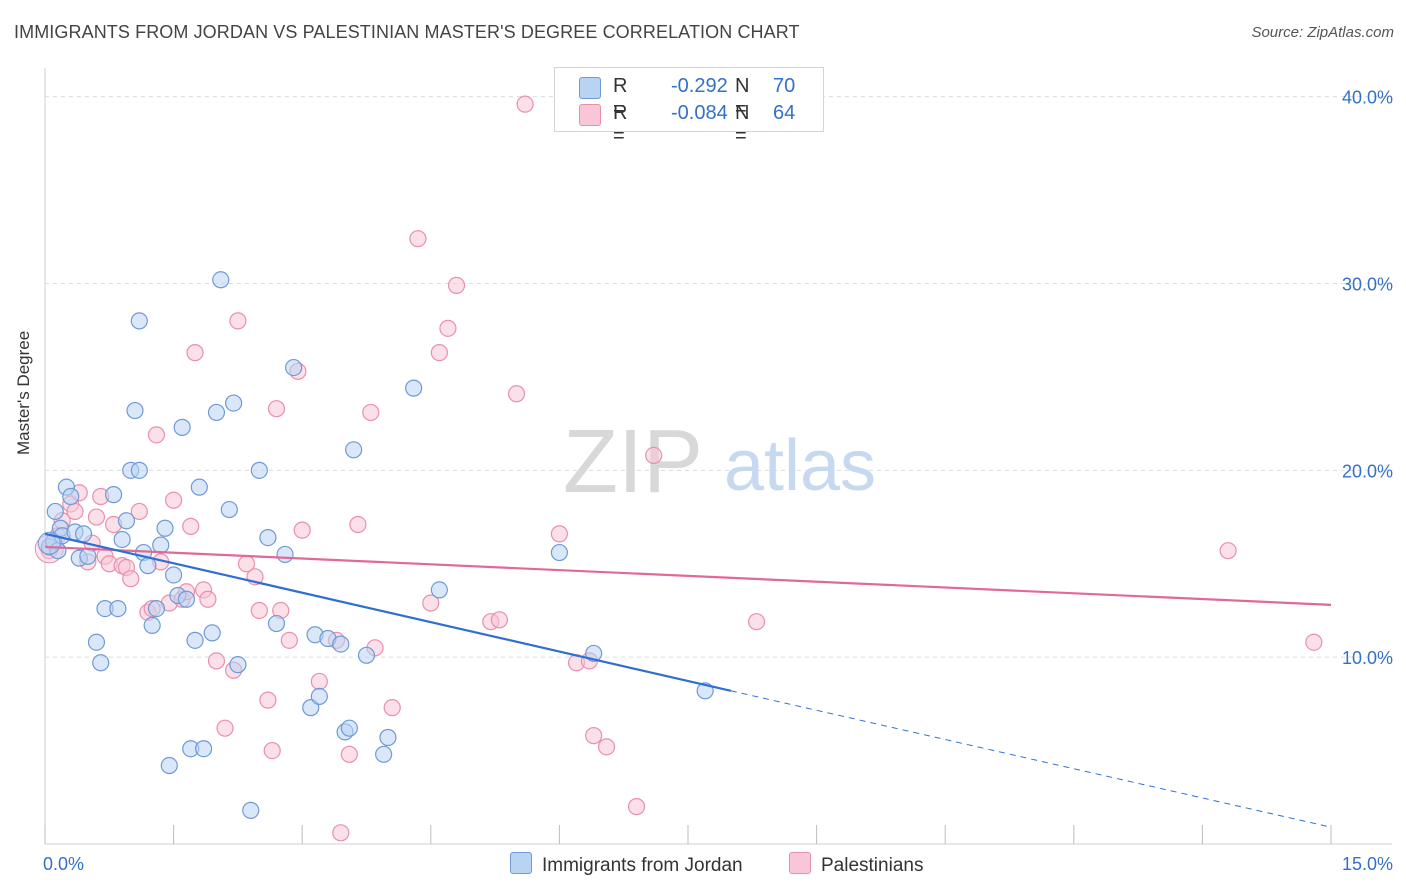  What do you see at coordinates (784, 86) in the screenshot?
I see `n-value: 70` at bounding box center [784, 86].